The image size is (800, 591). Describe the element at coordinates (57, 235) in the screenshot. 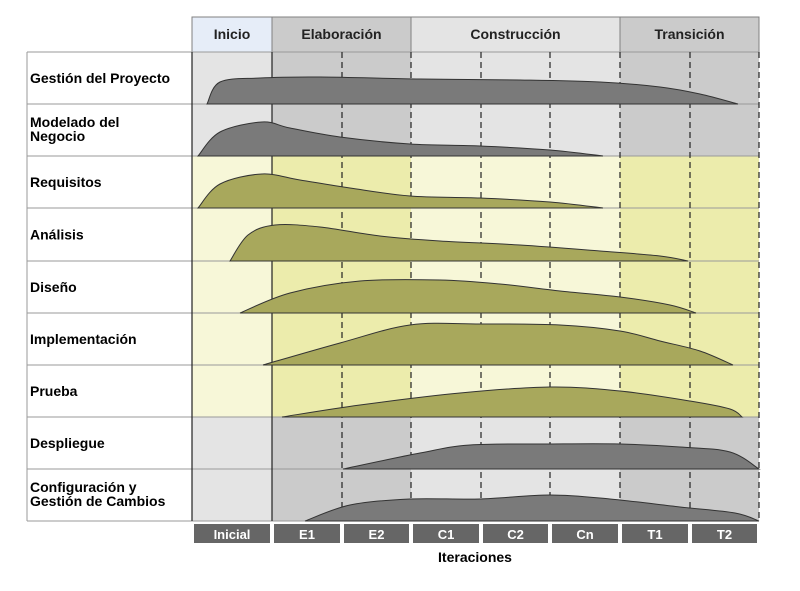

I see `discipline-label: Análisis` at that location.